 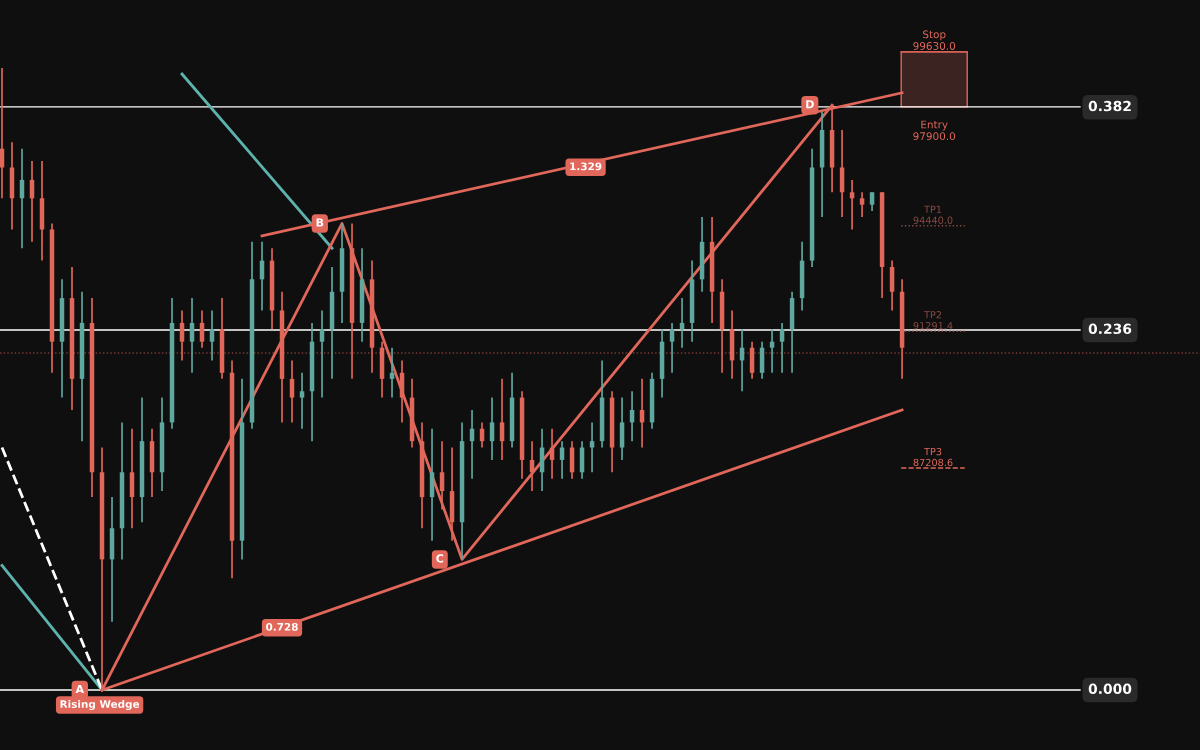 What do you see at coordinates (100, 705) in the screenshot?
I see `annotation: Rising Wedge` at bounding box center [100, 705].